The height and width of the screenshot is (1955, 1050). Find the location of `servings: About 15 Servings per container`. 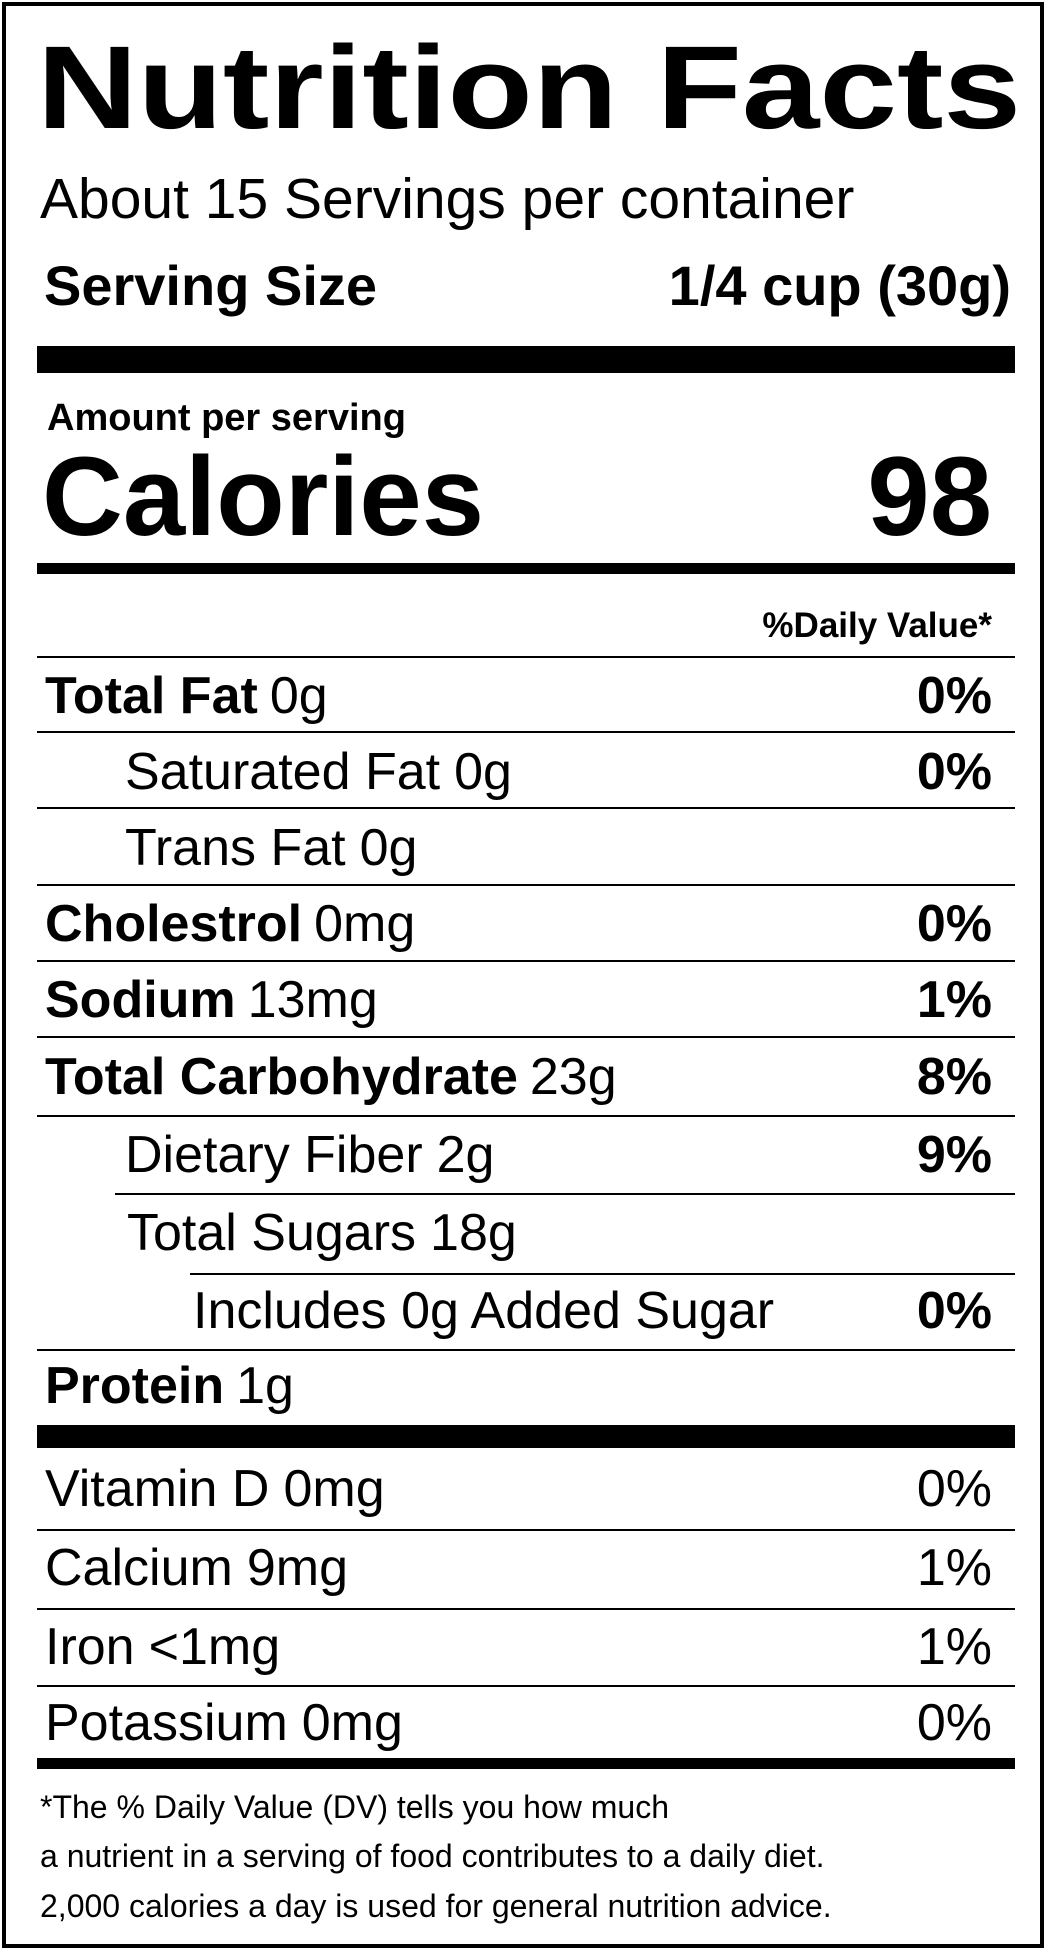

servings: About 15 Servings per container is located at coordinates (447, 199).